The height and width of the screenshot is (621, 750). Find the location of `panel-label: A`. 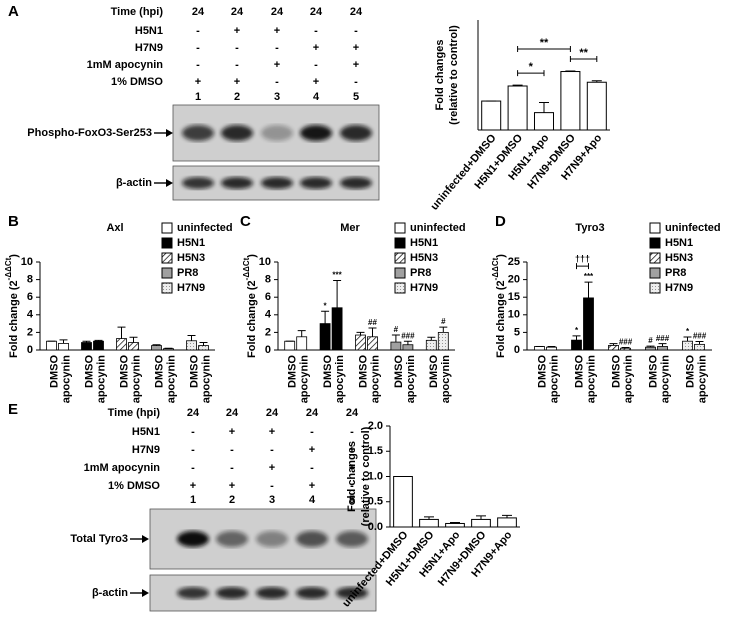

panel-label: A is located at coordinates (13, 11).